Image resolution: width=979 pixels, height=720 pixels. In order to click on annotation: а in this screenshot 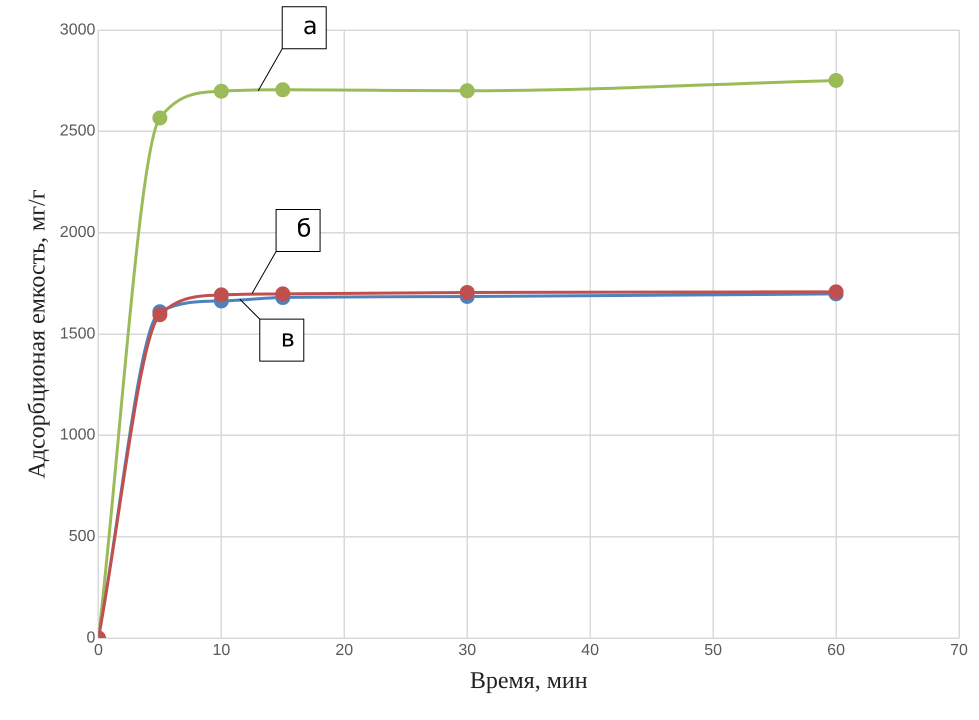, I will do `click(310, 26)`.